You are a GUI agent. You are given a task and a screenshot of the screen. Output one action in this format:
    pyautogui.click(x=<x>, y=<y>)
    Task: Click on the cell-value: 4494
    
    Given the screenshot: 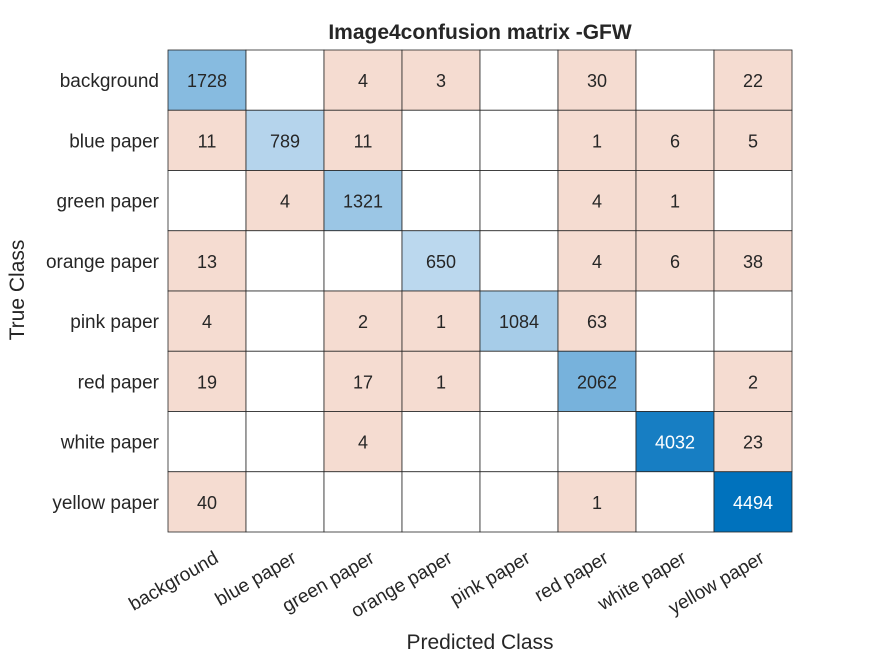 What is the action you would take?
    pyautogui.click(x=753, y=503)
    